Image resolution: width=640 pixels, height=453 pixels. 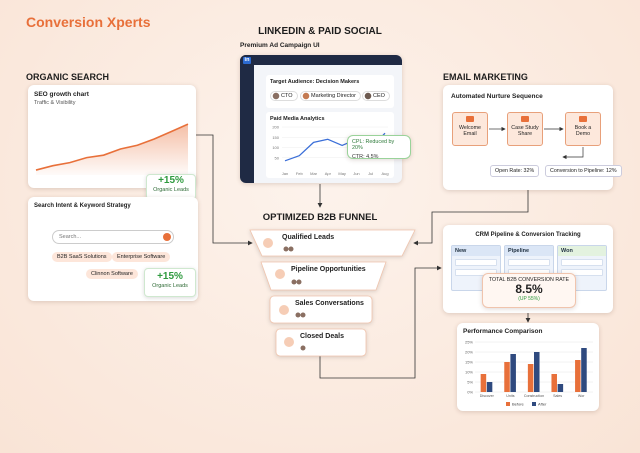 What do you see at coordinates (141, 257) in the screenshot?
I see `keyword-chip: Enterprise Software` at bounding box center [141, 257].